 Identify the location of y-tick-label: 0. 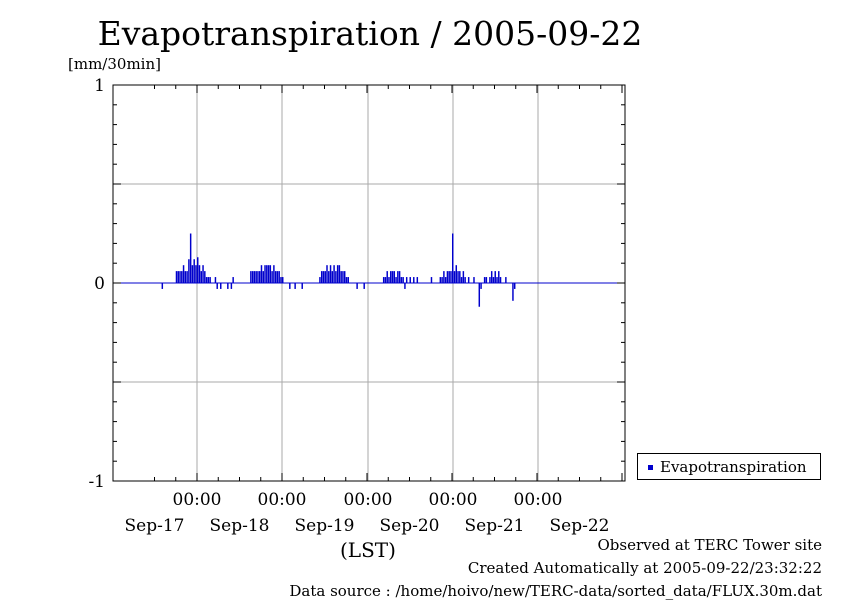
(99, 284).